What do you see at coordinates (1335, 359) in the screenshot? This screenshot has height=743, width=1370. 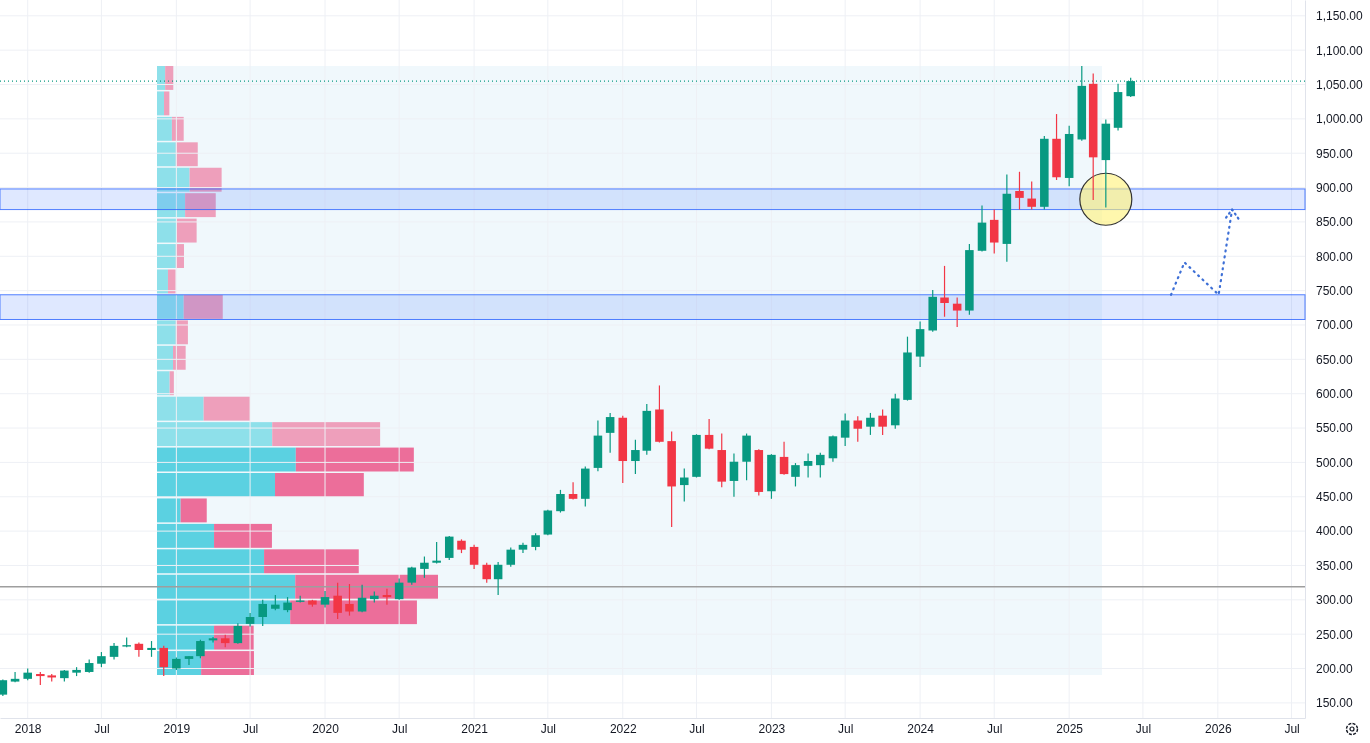 I see `y-tick-label: 650.00` at bounding box center [1335, 359].